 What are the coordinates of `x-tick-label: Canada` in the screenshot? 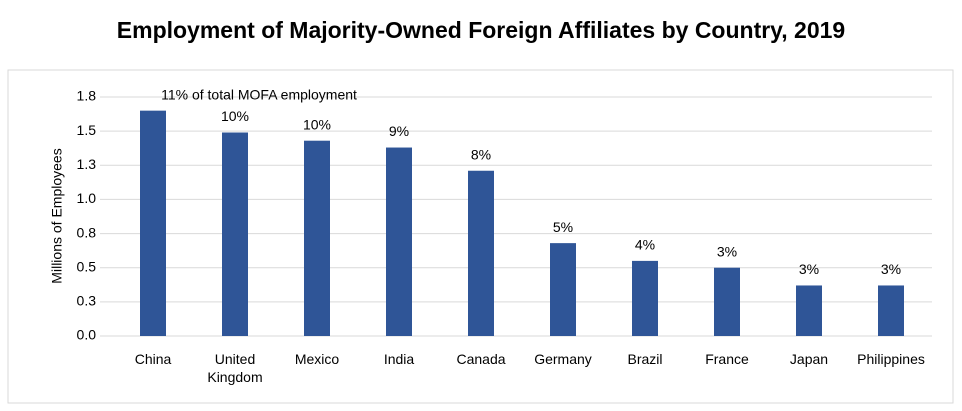 It's located at (481, 359).